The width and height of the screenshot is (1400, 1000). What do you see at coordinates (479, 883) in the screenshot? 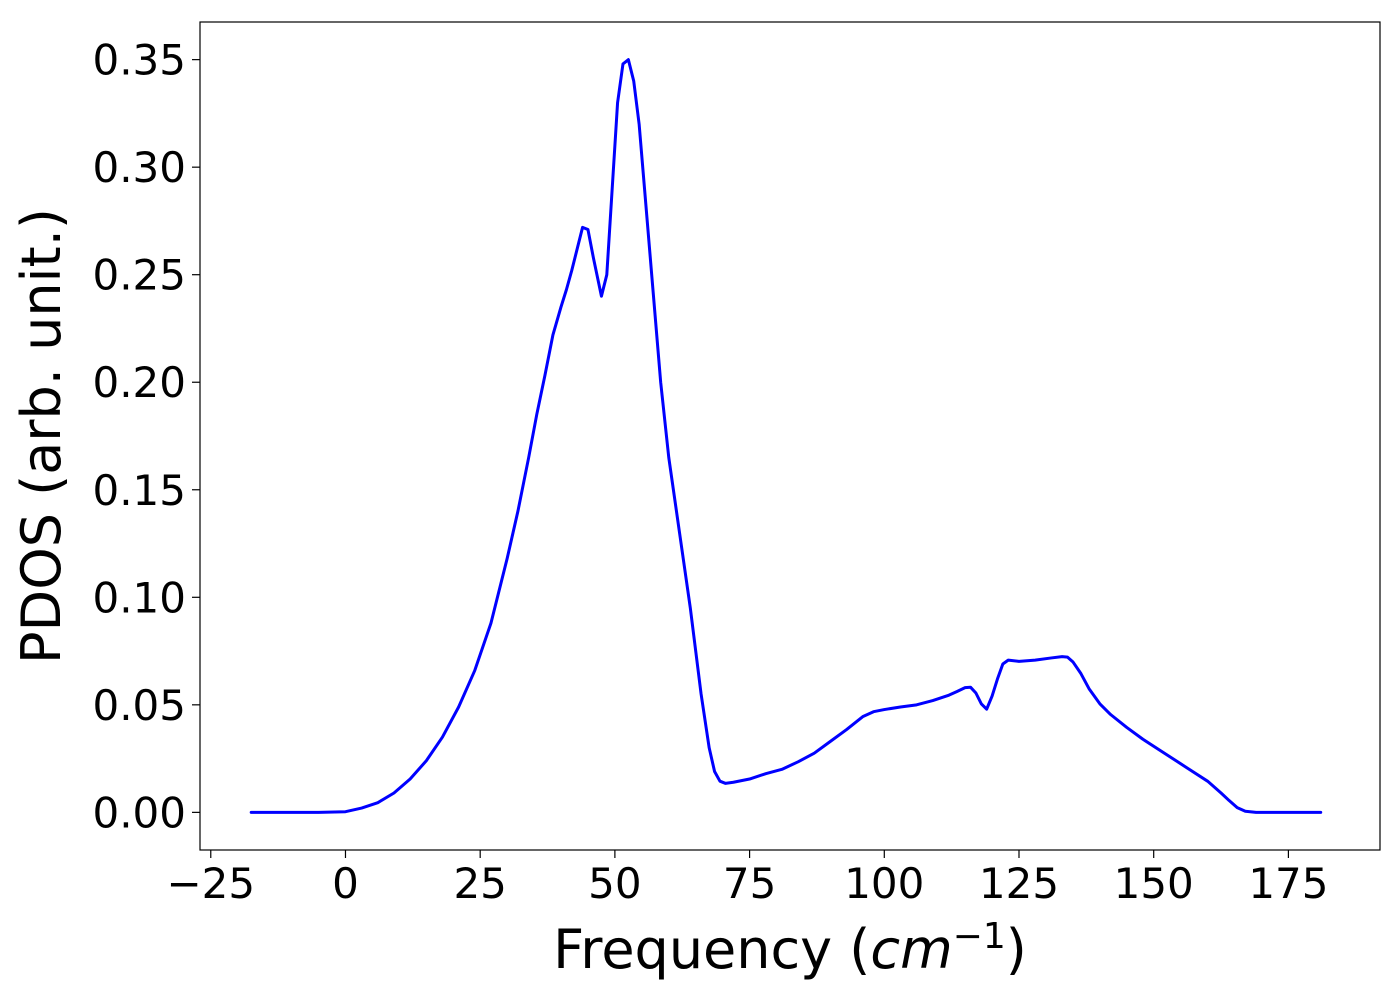
I see `x-tick-label: 25` at bounding box center [479, 883].